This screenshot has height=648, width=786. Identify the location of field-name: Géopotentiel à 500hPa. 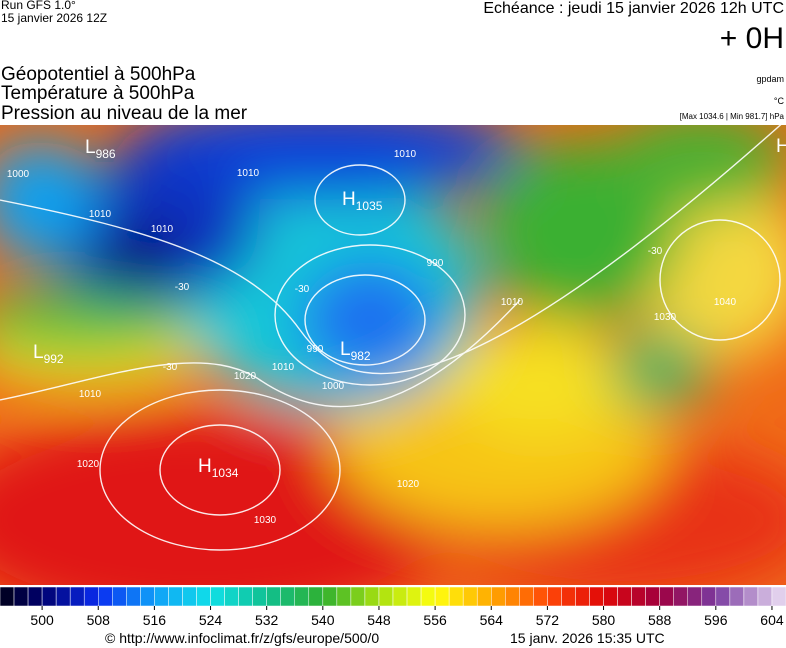
(98, 74).